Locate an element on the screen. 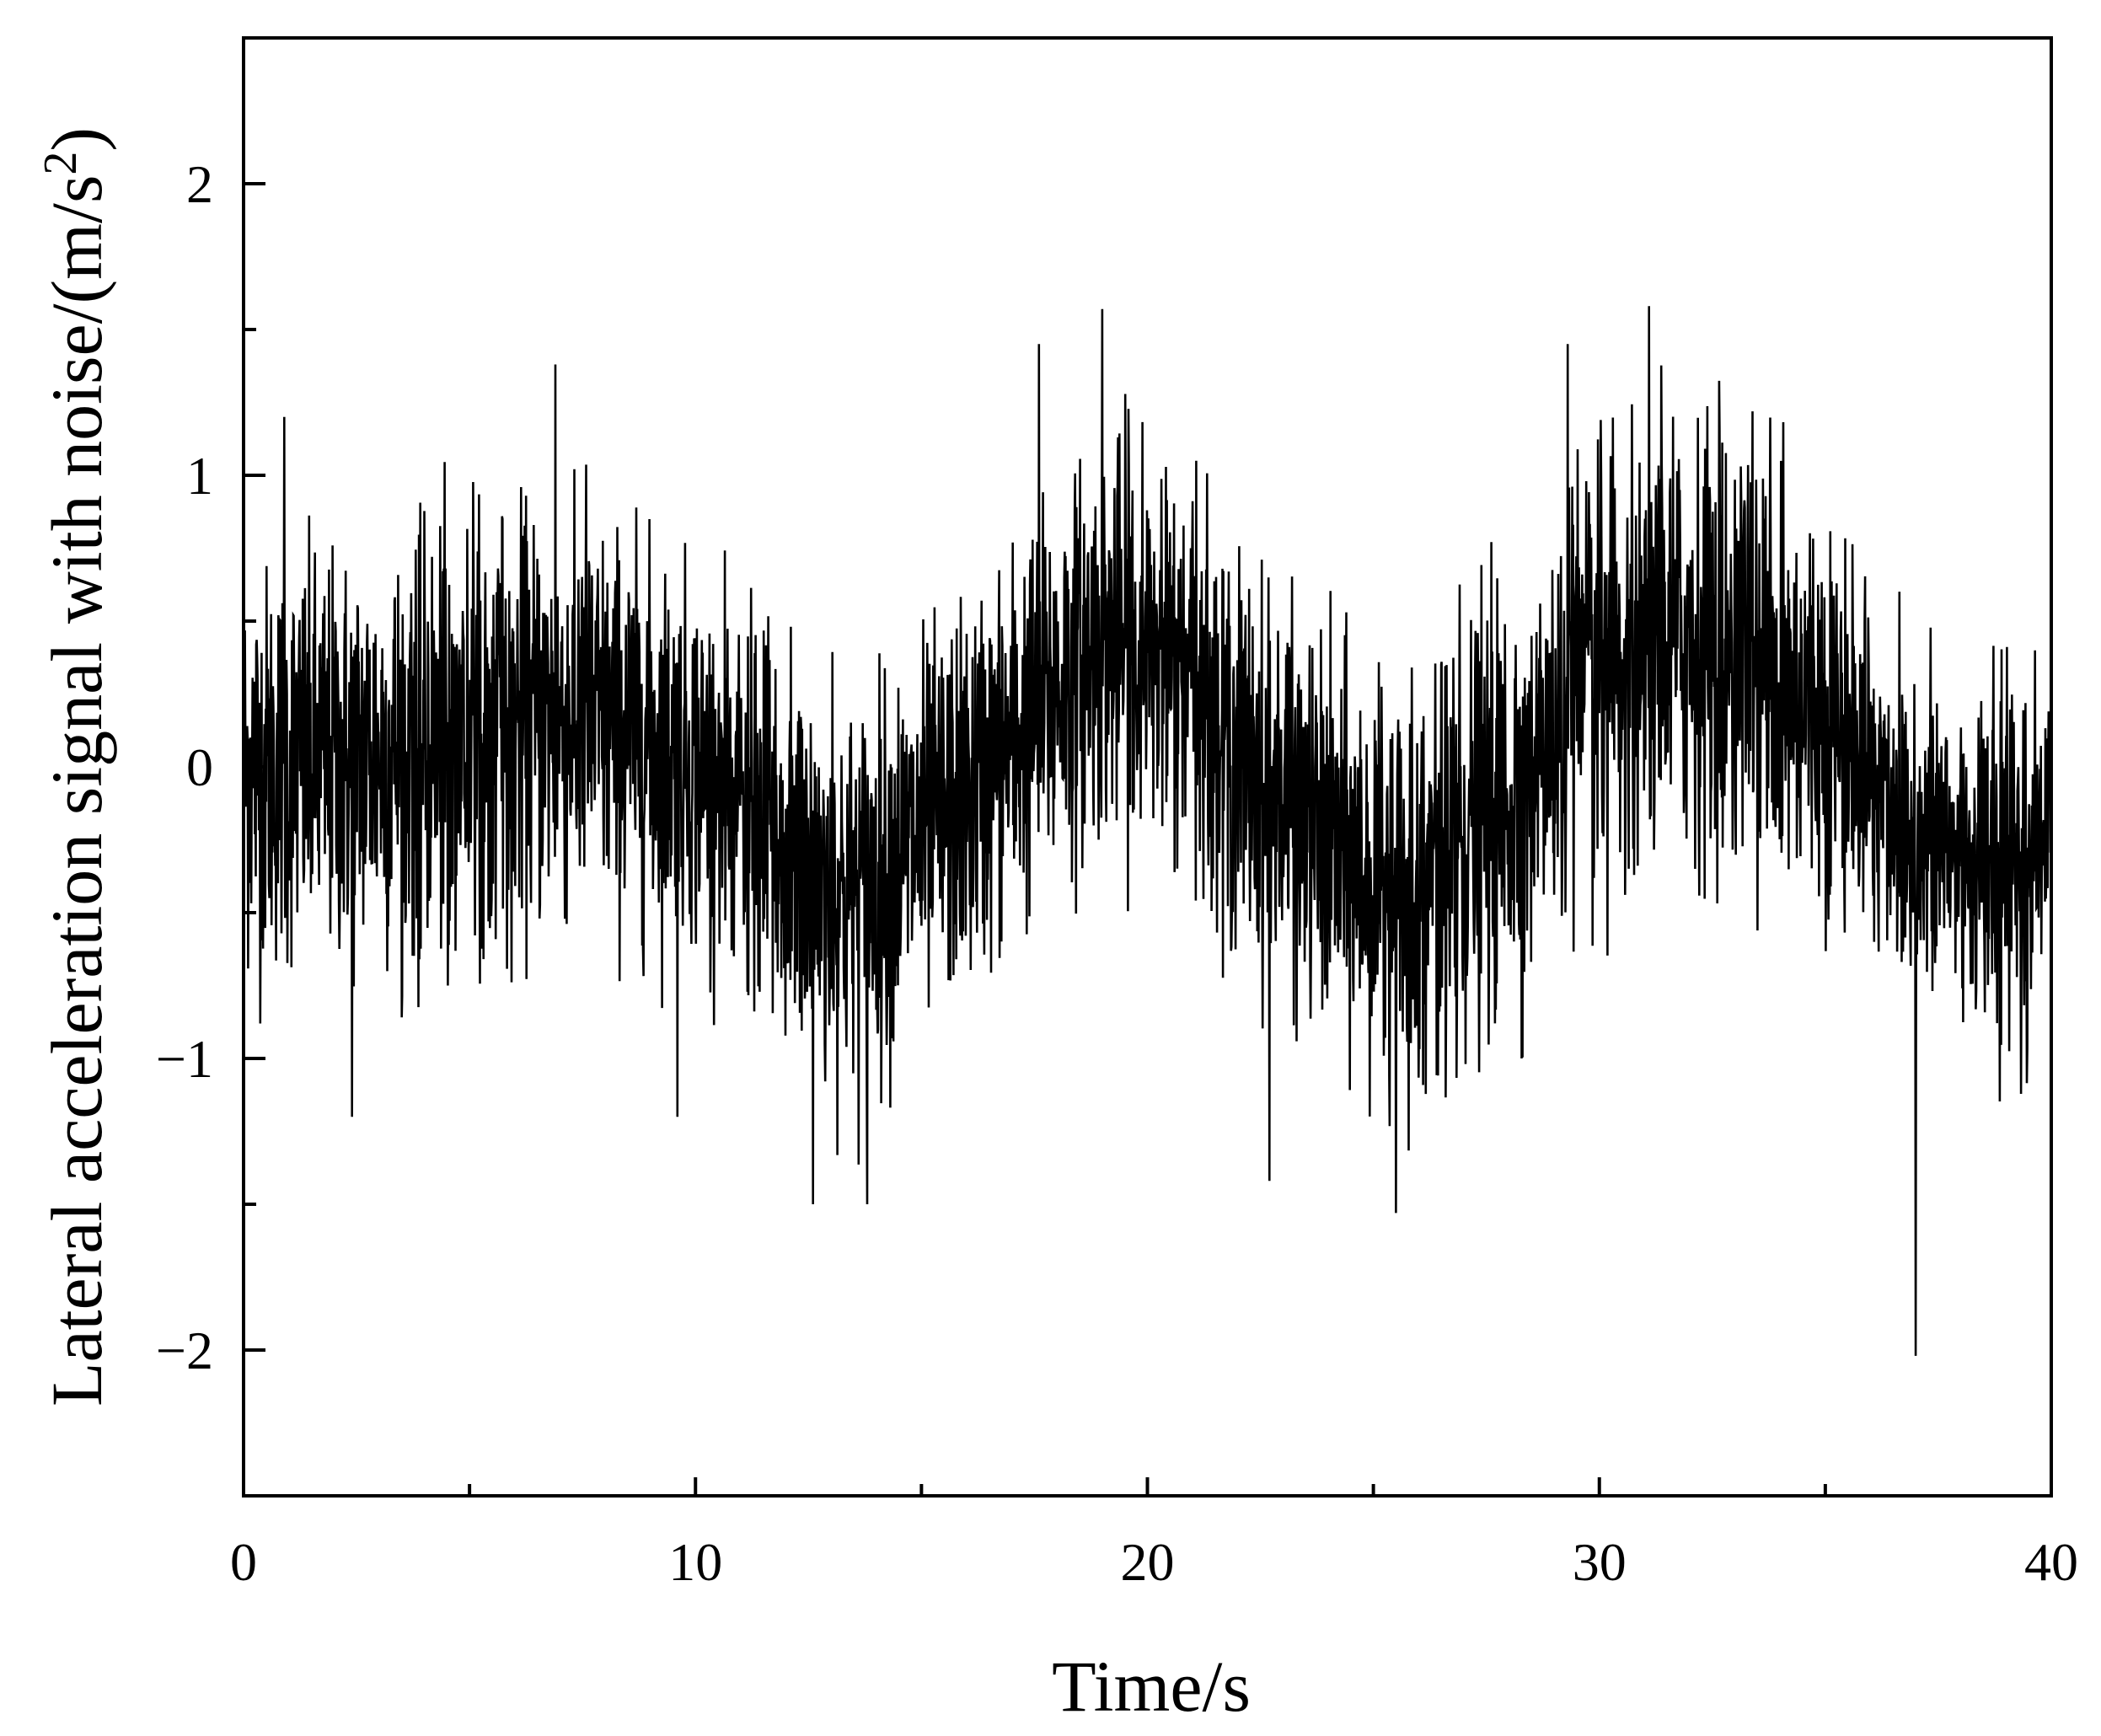  x-tick-label: 10 is located at coordinates (695, 1562).